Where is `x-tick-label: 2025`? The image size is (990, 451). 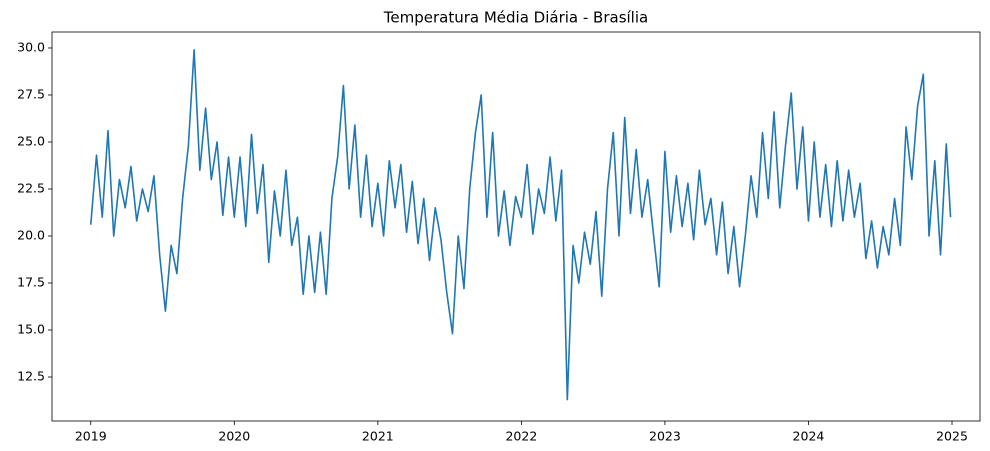 x-tick-label: 2025 is located at coordinates (952, 436).